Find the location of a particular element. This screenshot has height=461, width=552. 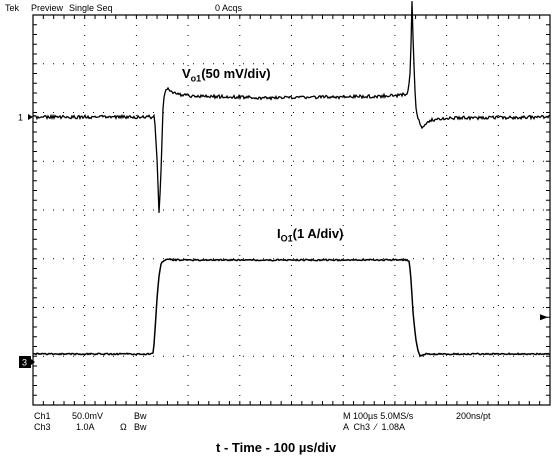

channel-markers: 13 is located at coordinates (26, 240).